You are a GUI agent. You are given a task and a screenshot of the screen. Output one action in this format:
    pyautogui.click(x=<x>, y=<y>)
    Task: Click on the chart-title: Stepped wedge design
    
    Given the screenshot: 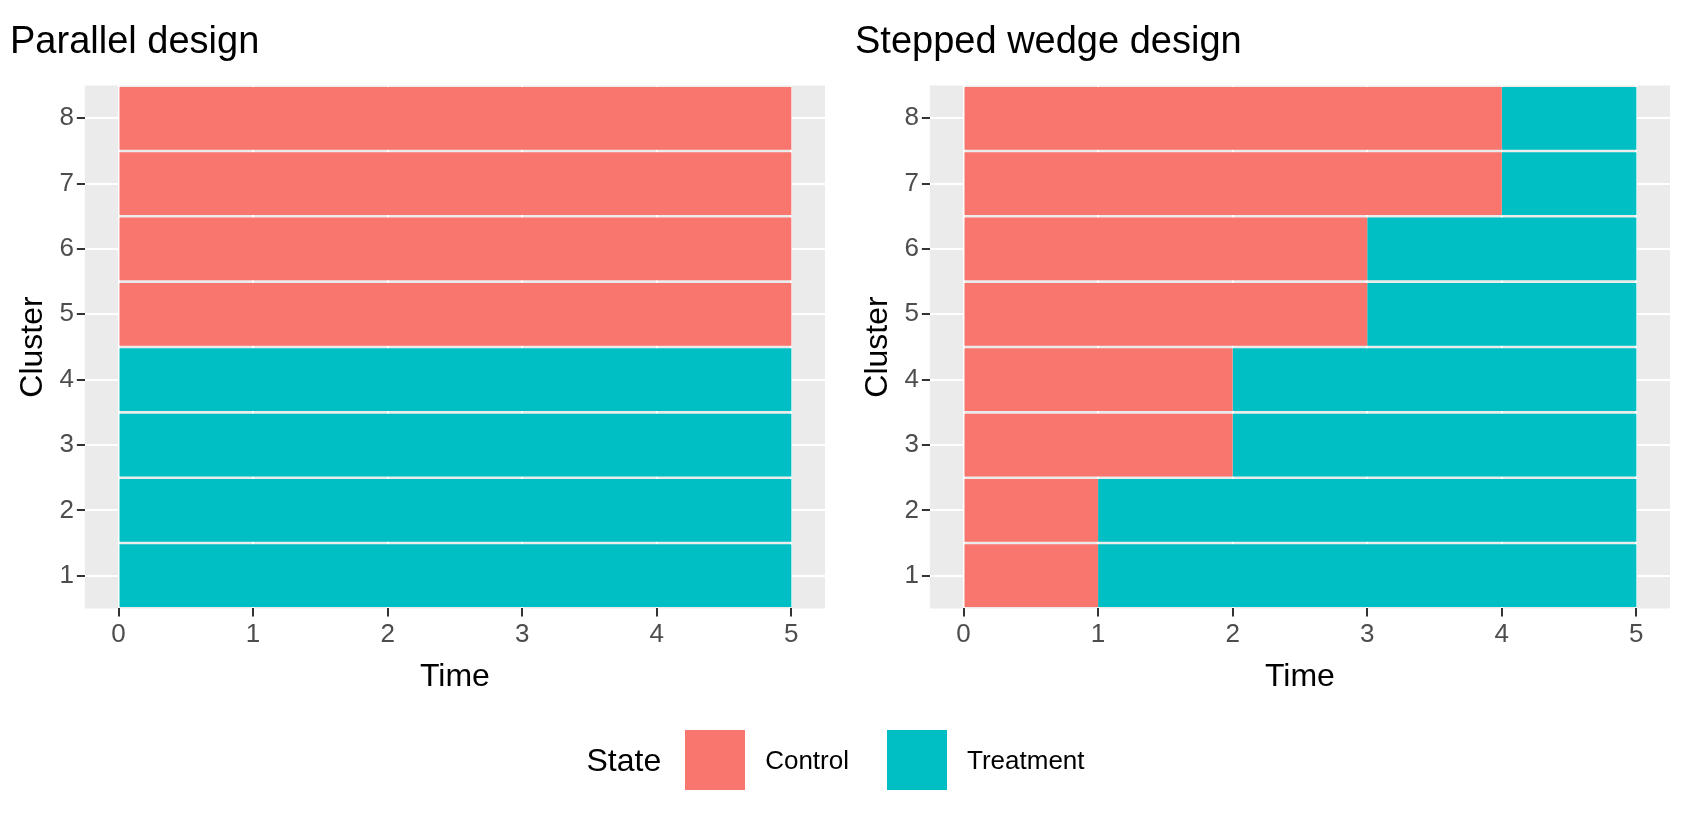 What is the action you would take?
    pyautogui.click(x=1048, y=40)
    